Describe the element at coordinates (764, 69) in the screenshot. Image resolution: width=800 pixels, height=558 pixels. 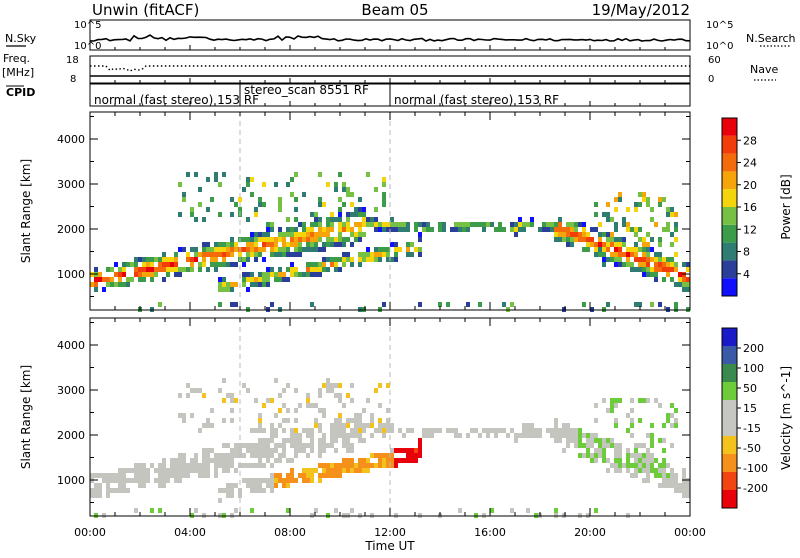
I see `nave-label: Nave` at that location.